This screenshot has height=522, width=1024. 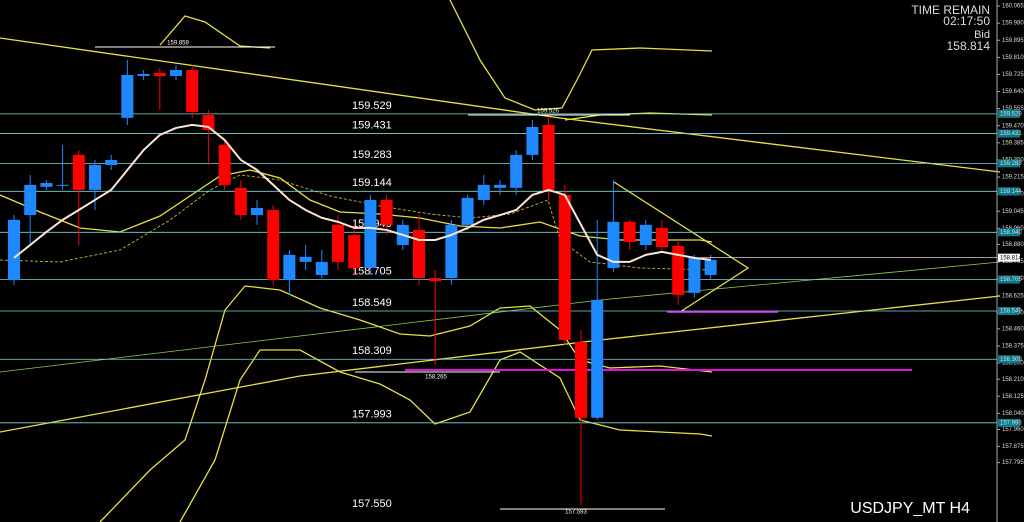 What do you see at coordinates (1013, 380) in the screenshot?
I see `y-tick-label: 158.210` at bounding box center [1013, 380].